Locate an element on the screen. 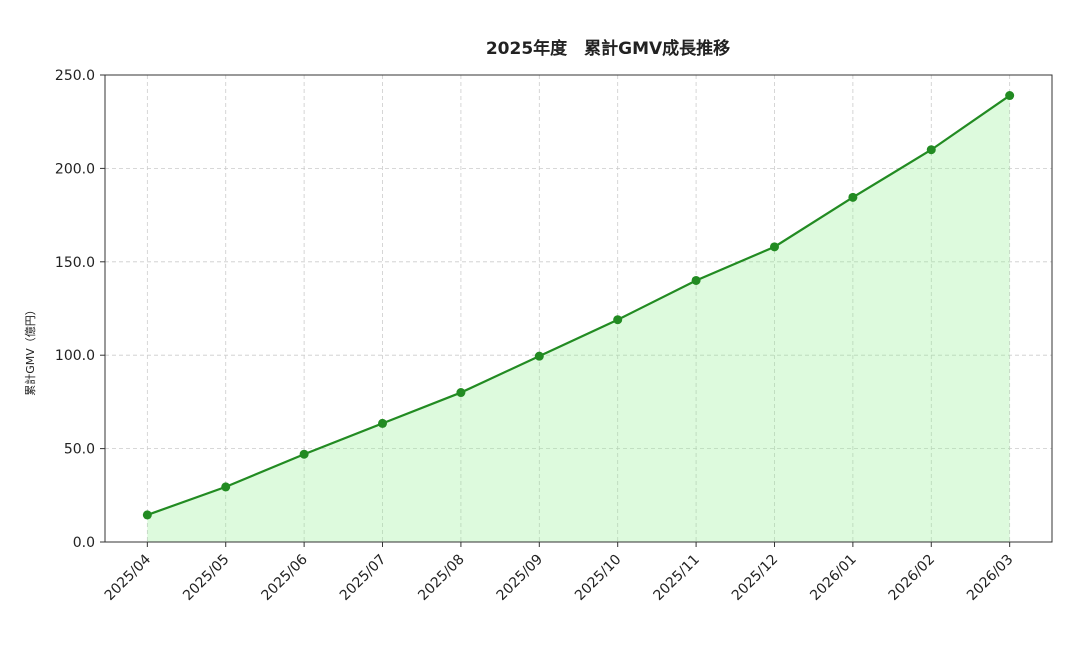 This screenshot has width=1075, height=650. x-tick-label: 2025/12 is located at coordinates (755, 578).